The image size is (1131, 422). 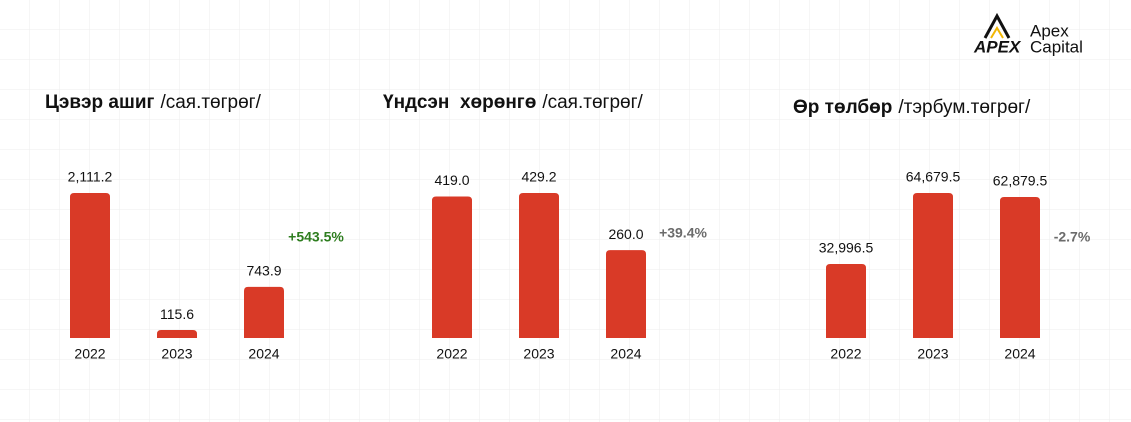 I want to click on logo: APEX Apex Capital, so click(x=1028, y=34).